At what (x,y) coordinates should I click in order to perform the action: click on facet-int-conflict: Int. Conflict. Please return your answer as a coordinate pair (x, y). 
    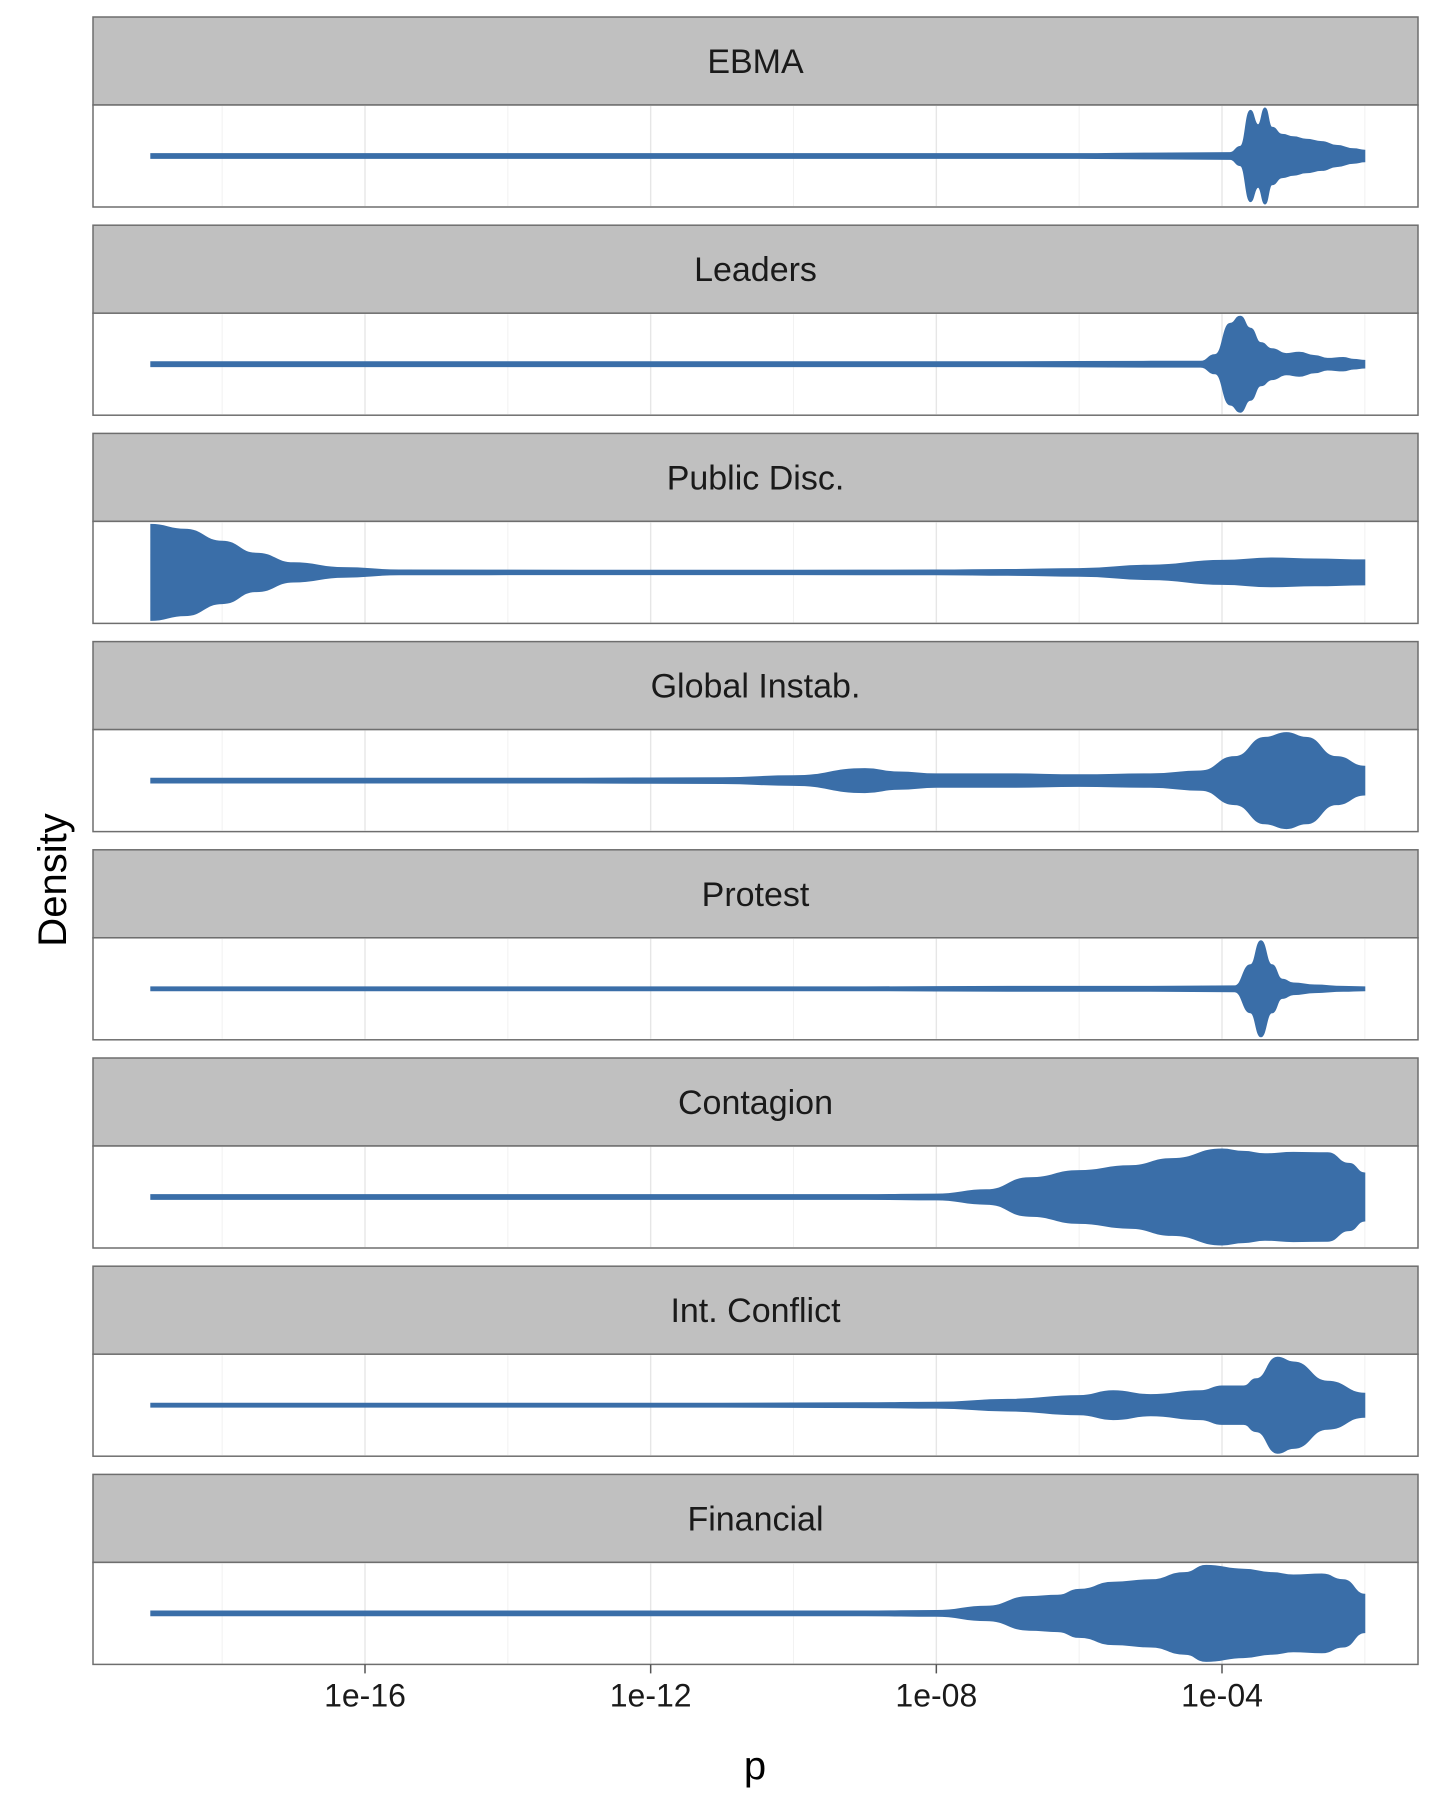
    Looking at the image, I should click on (755, 1361).